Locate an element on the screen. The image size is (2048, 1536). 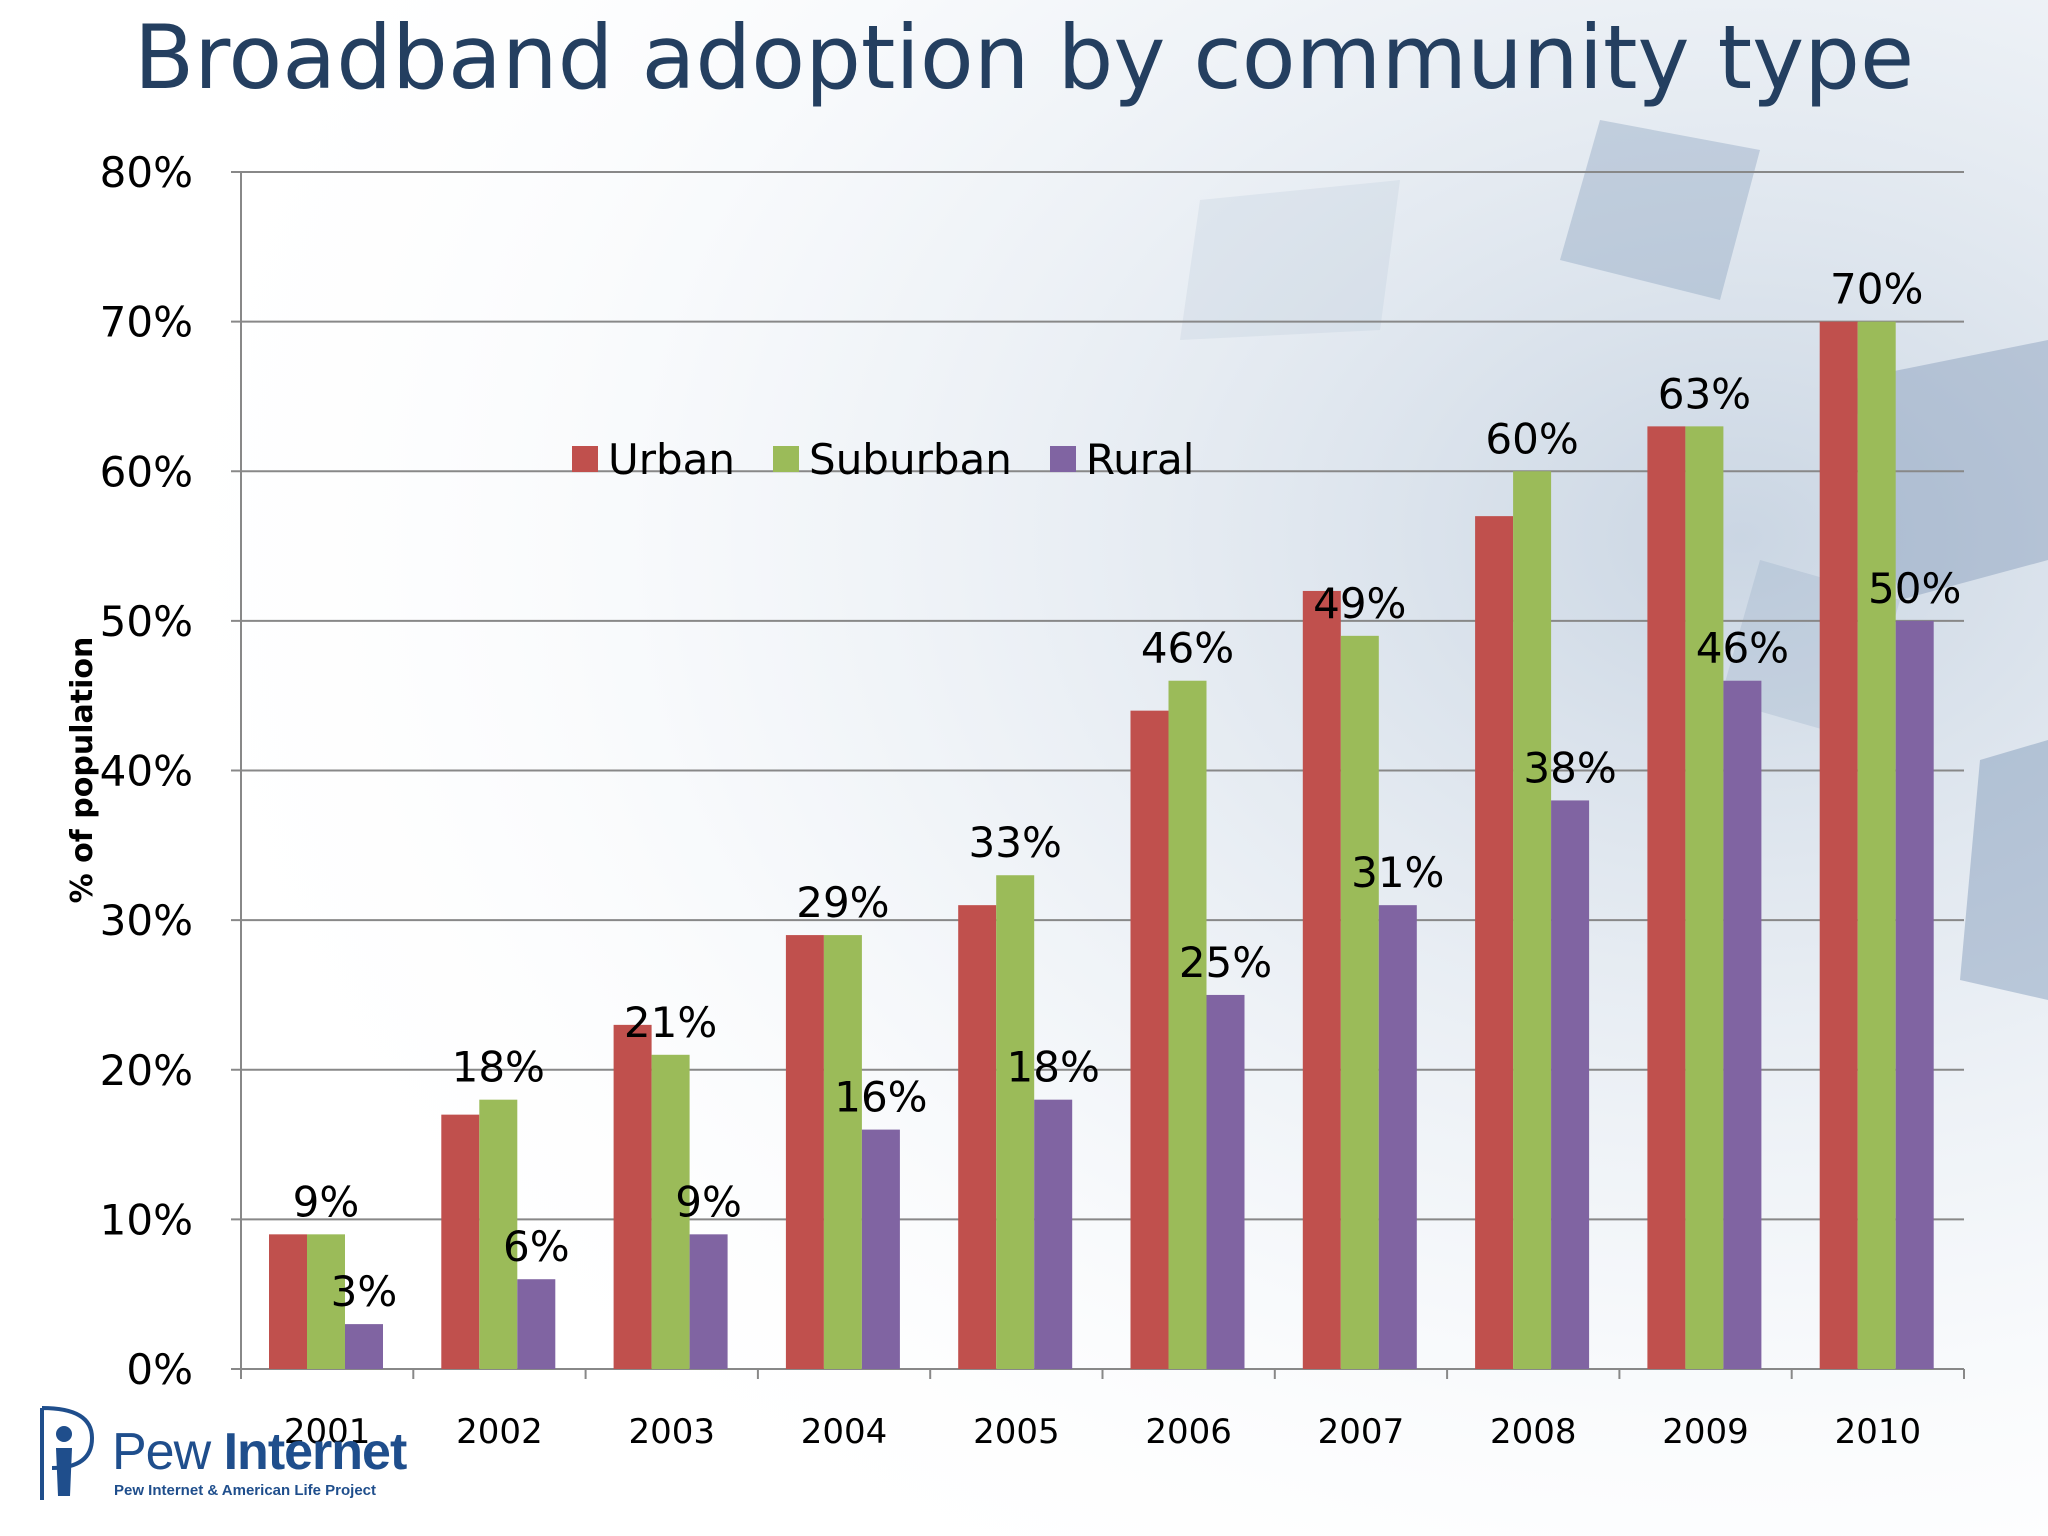
data-label-rural: 46% is located at coordinates (1742, 648).